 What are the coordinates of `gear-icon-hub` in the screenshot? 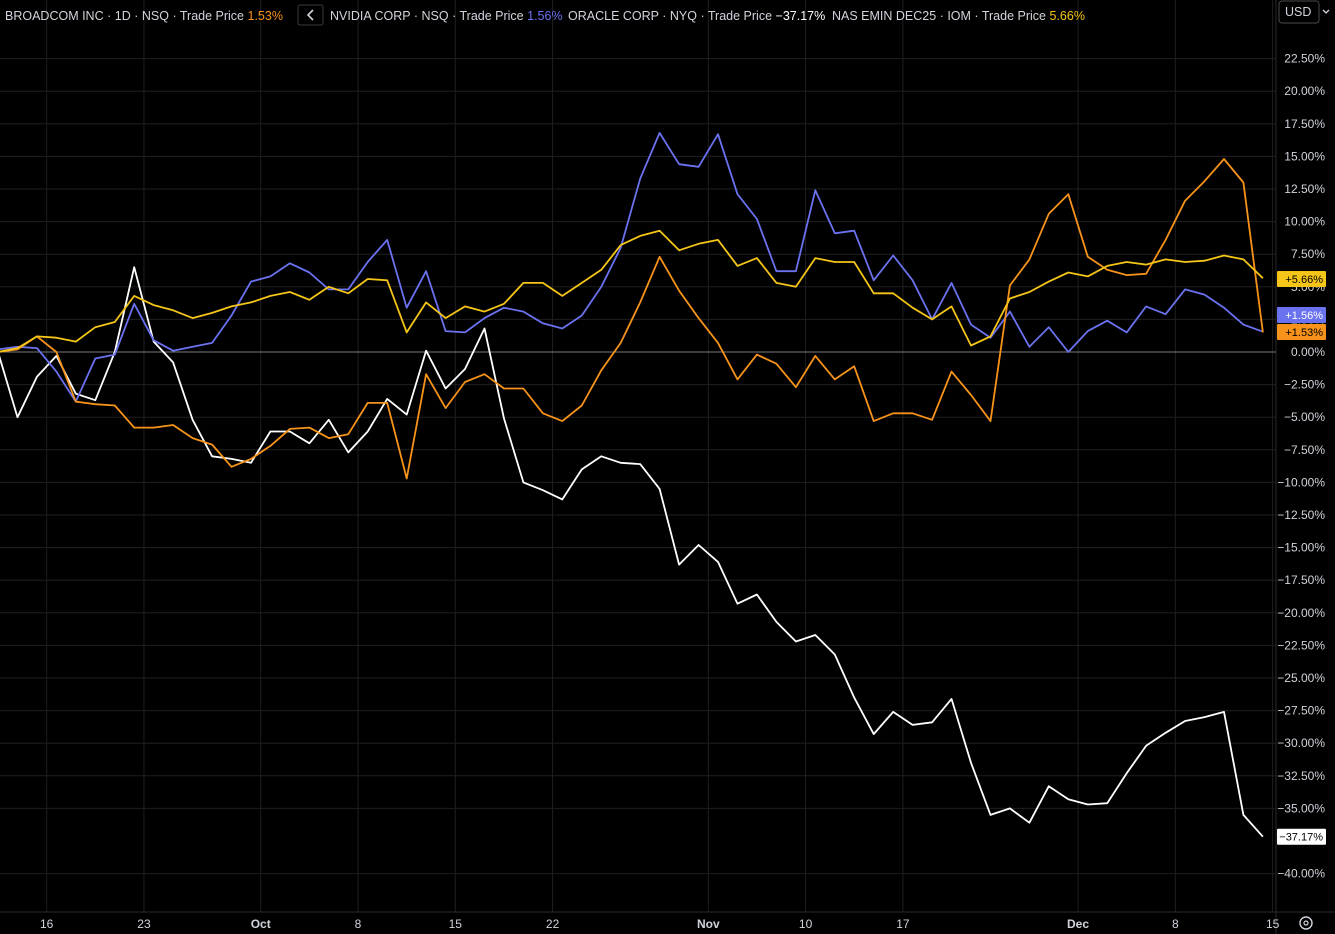 It's located at (1306, 923).